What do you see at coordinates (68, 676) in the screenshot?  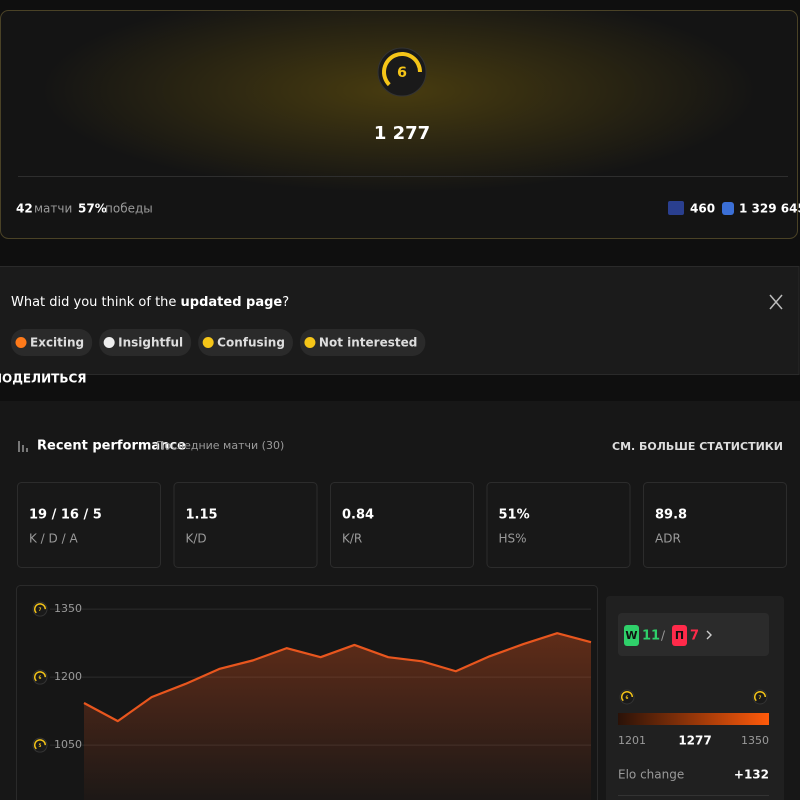 I see `y-tick-label: 1200` at bounding box center [68, 676].